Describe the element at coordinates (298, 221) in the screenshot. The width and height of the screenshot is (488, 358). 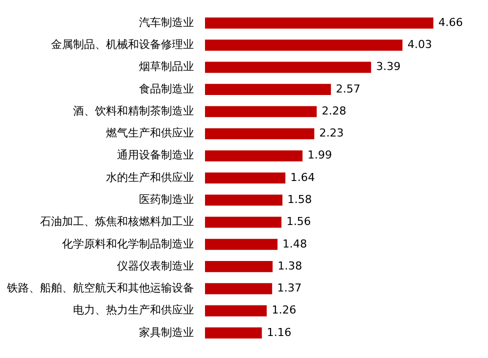
I see `data-label: 1.56` at that location.